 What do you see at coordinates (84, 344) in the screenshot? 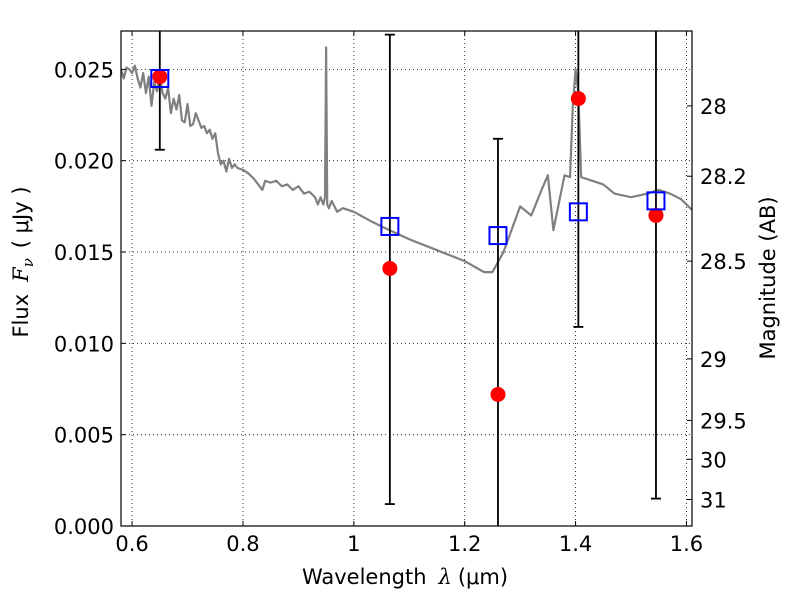
I see `y-tick-label: 0.010` at bounding box center [84, 344].